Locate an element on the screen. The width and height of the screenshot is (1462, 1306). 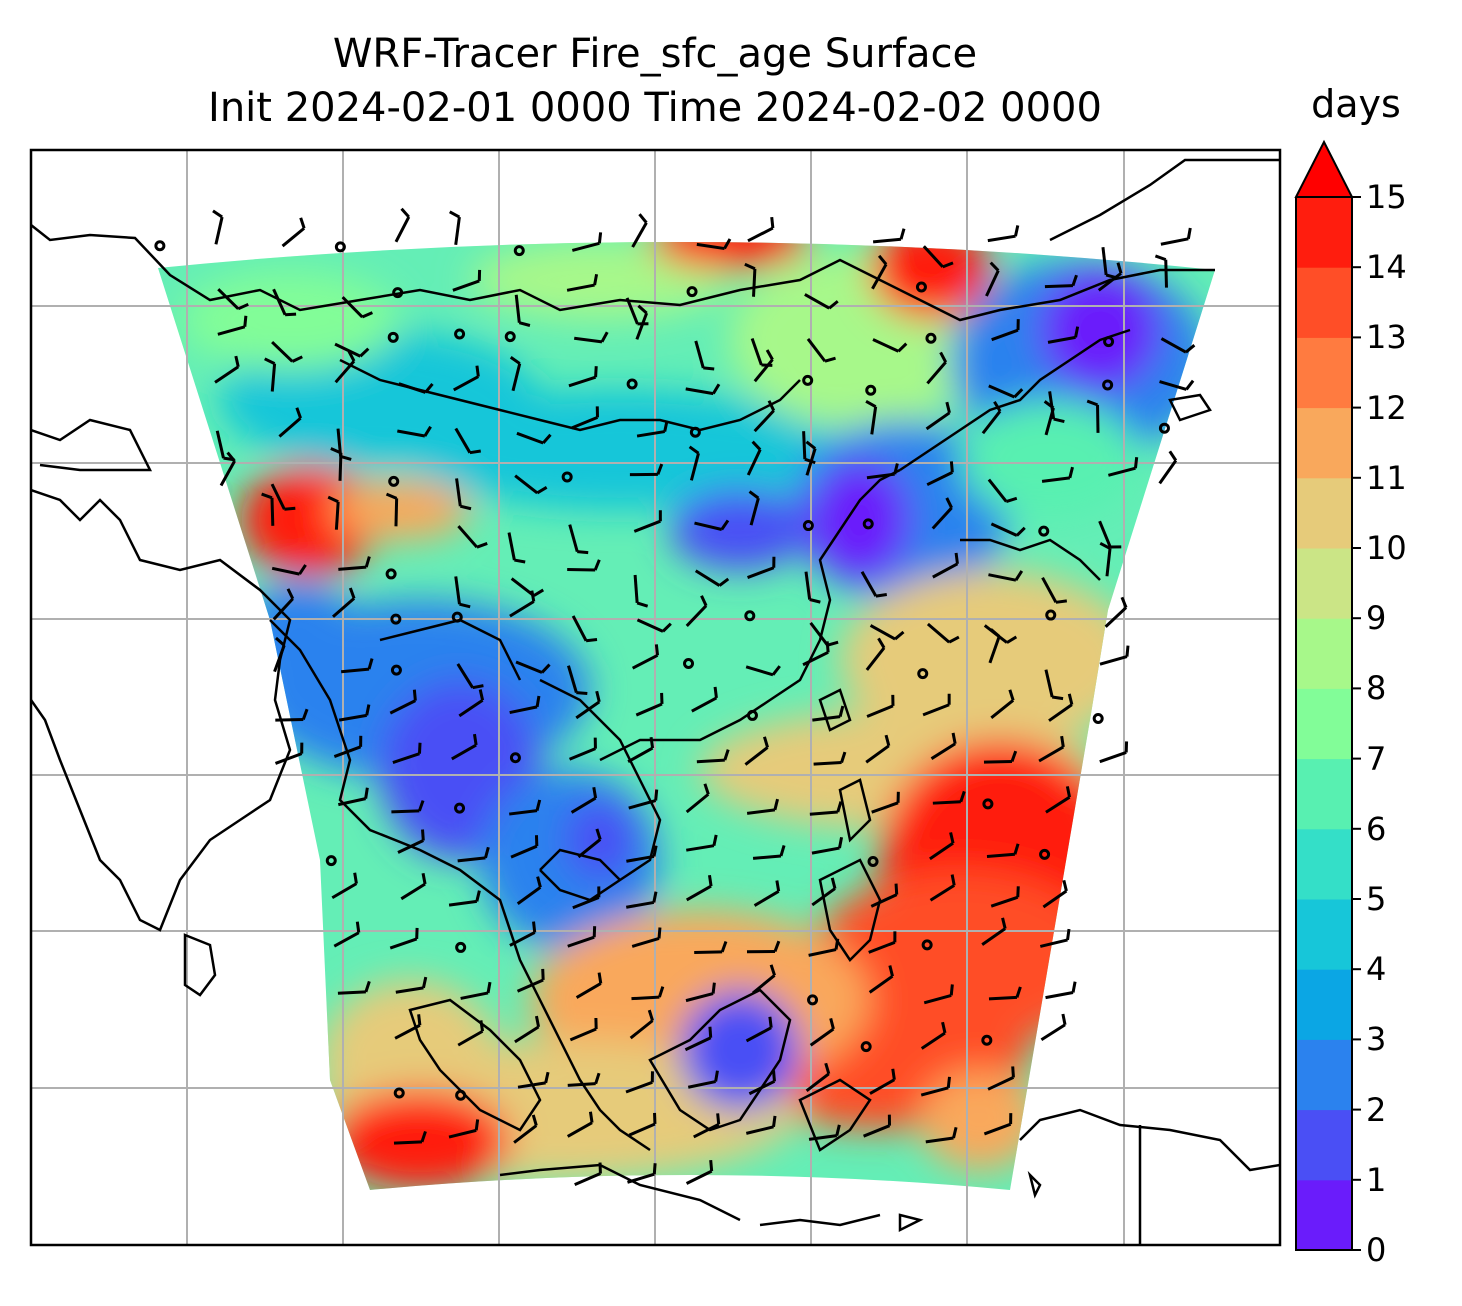
colorbar-tick-label: 12 is located at coordinates (1386, 407).